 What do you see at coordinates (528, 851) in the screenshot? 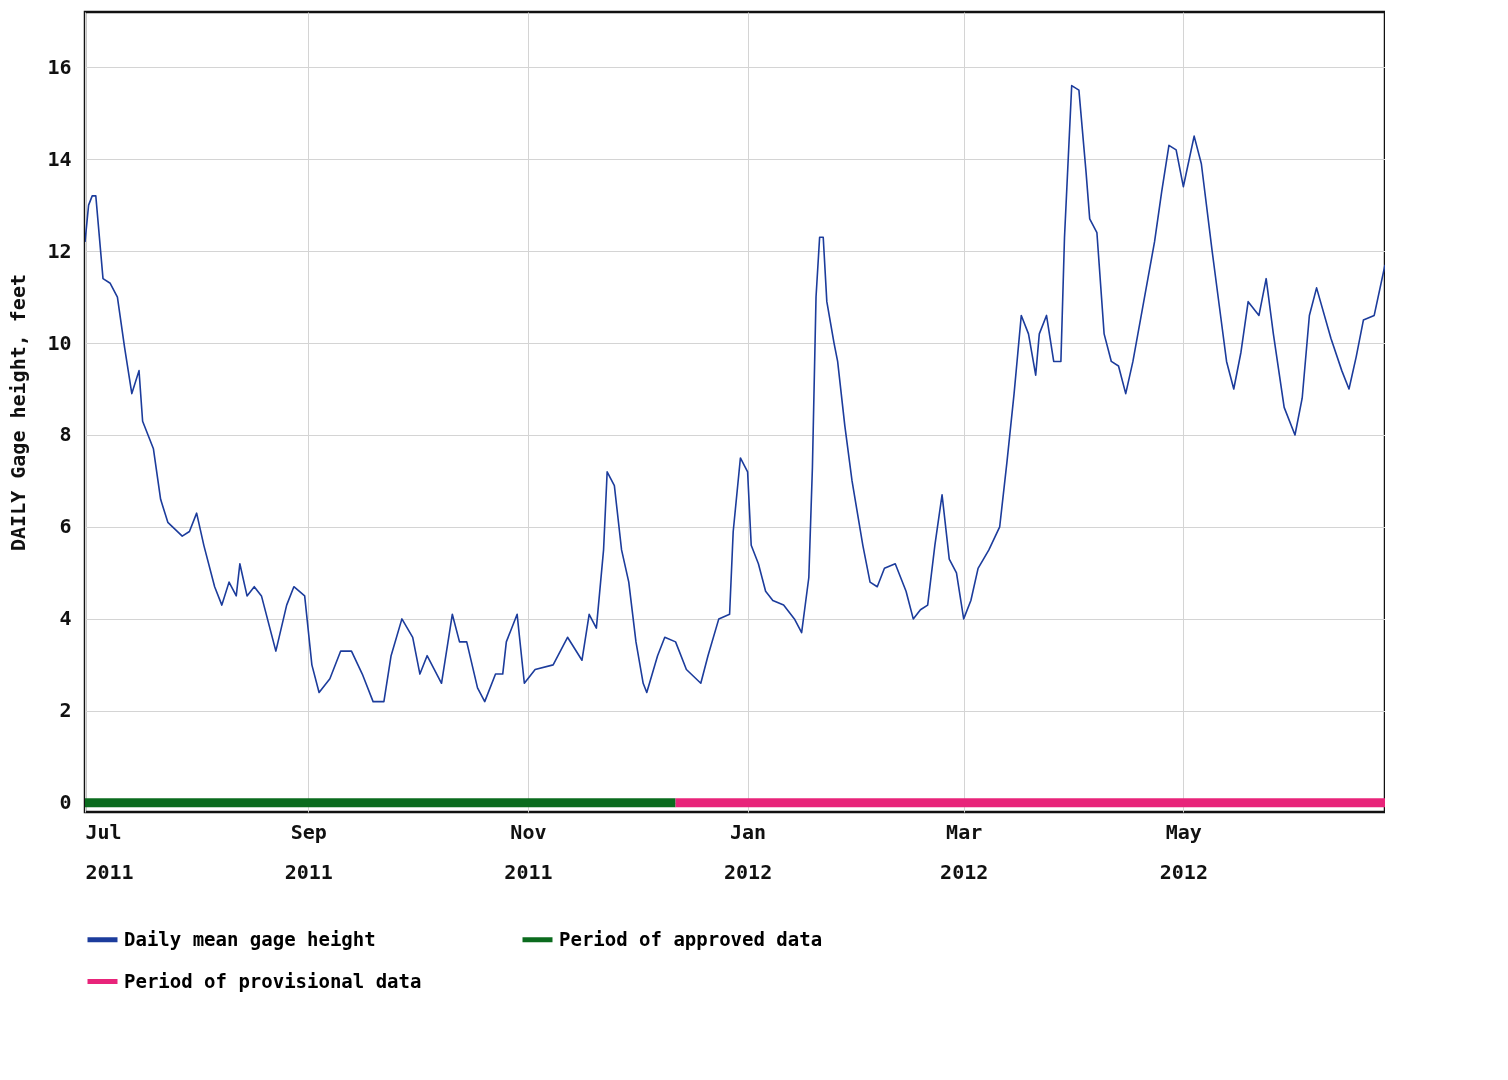
I see `x-tick-label: Nov 2011` at bounding box center [528, 851].